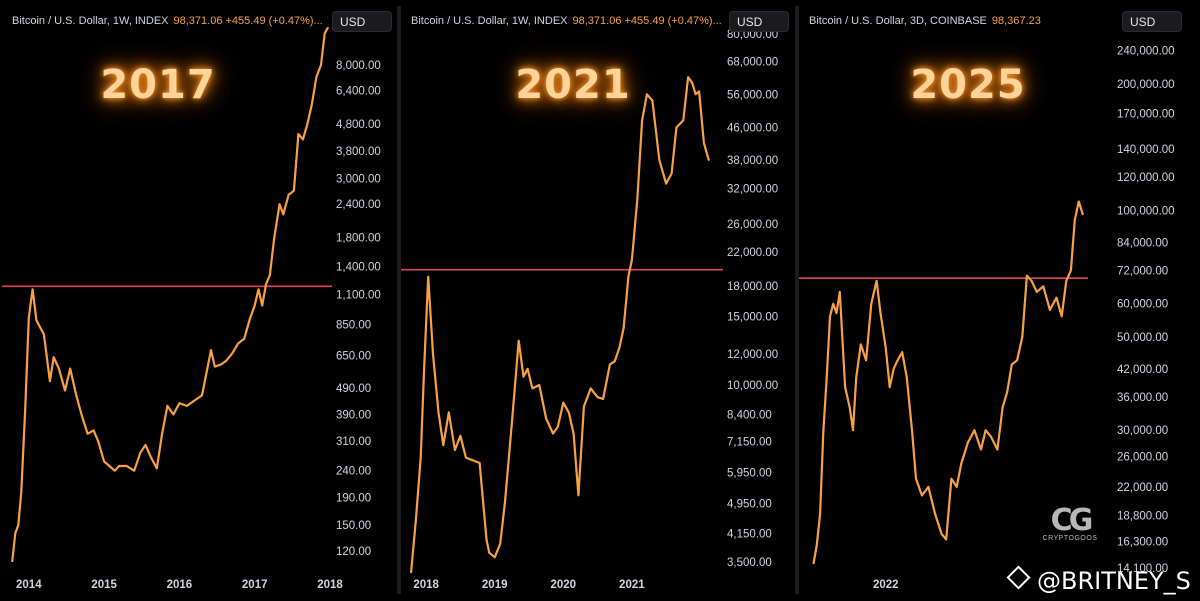 This screenshot has width=1200, height=601. What do you see at coordinates (749, 443) in the screenshot?
I see `y-tick-label: 7,150.00` at bounding box center [749, 443].